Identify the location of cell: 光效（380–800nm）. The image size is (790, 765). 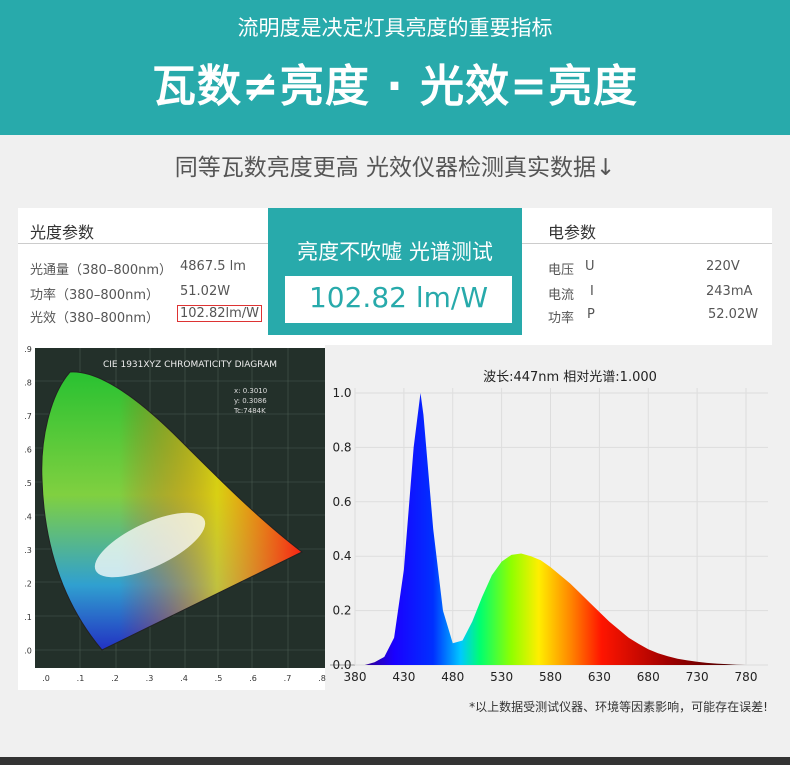
(95, 318).